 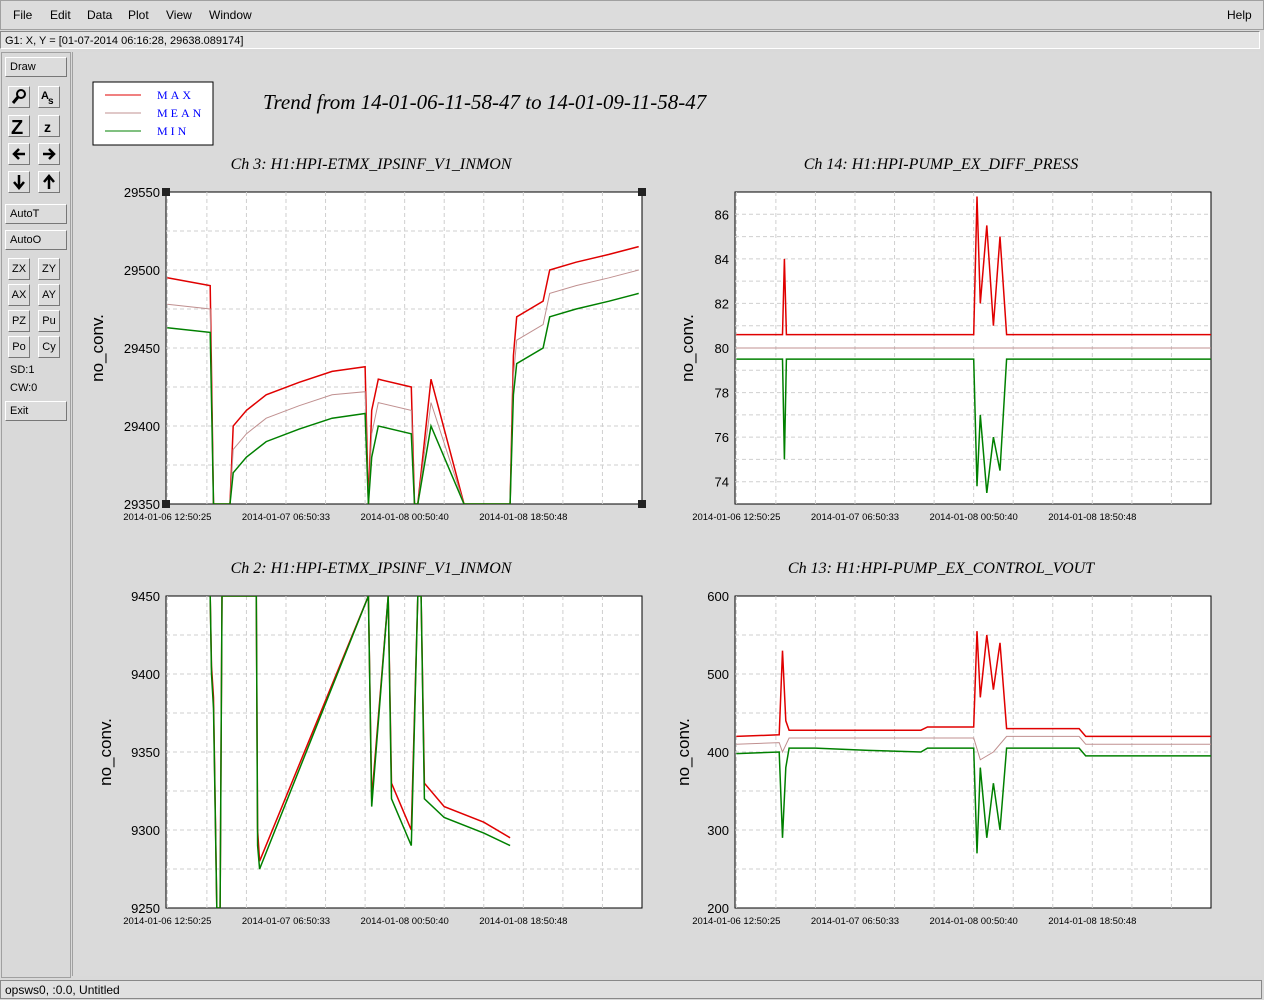 I want to click on zx-button: ZX, so click(x=19, y=269).